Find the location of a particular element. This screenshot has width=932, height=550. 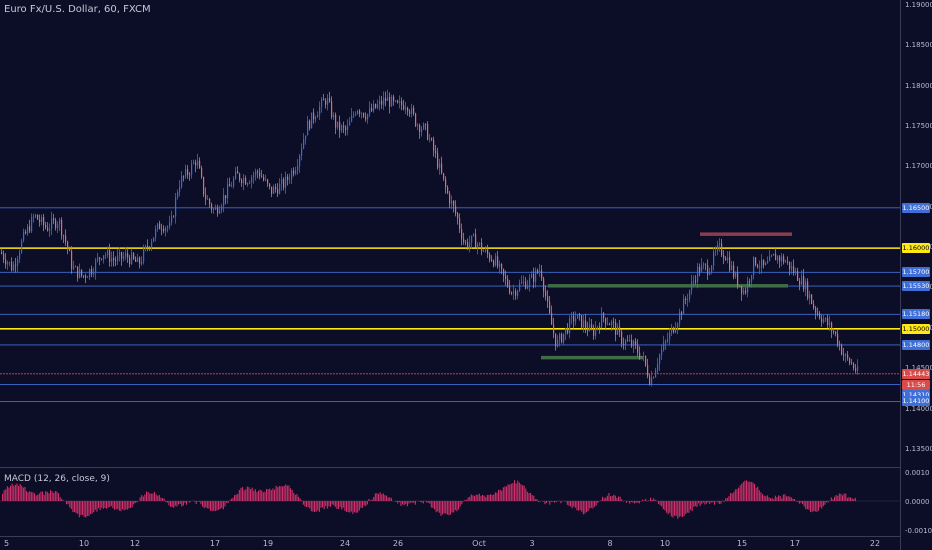

price-tick-label: 1.14000 is located at coordinates (918, 408).